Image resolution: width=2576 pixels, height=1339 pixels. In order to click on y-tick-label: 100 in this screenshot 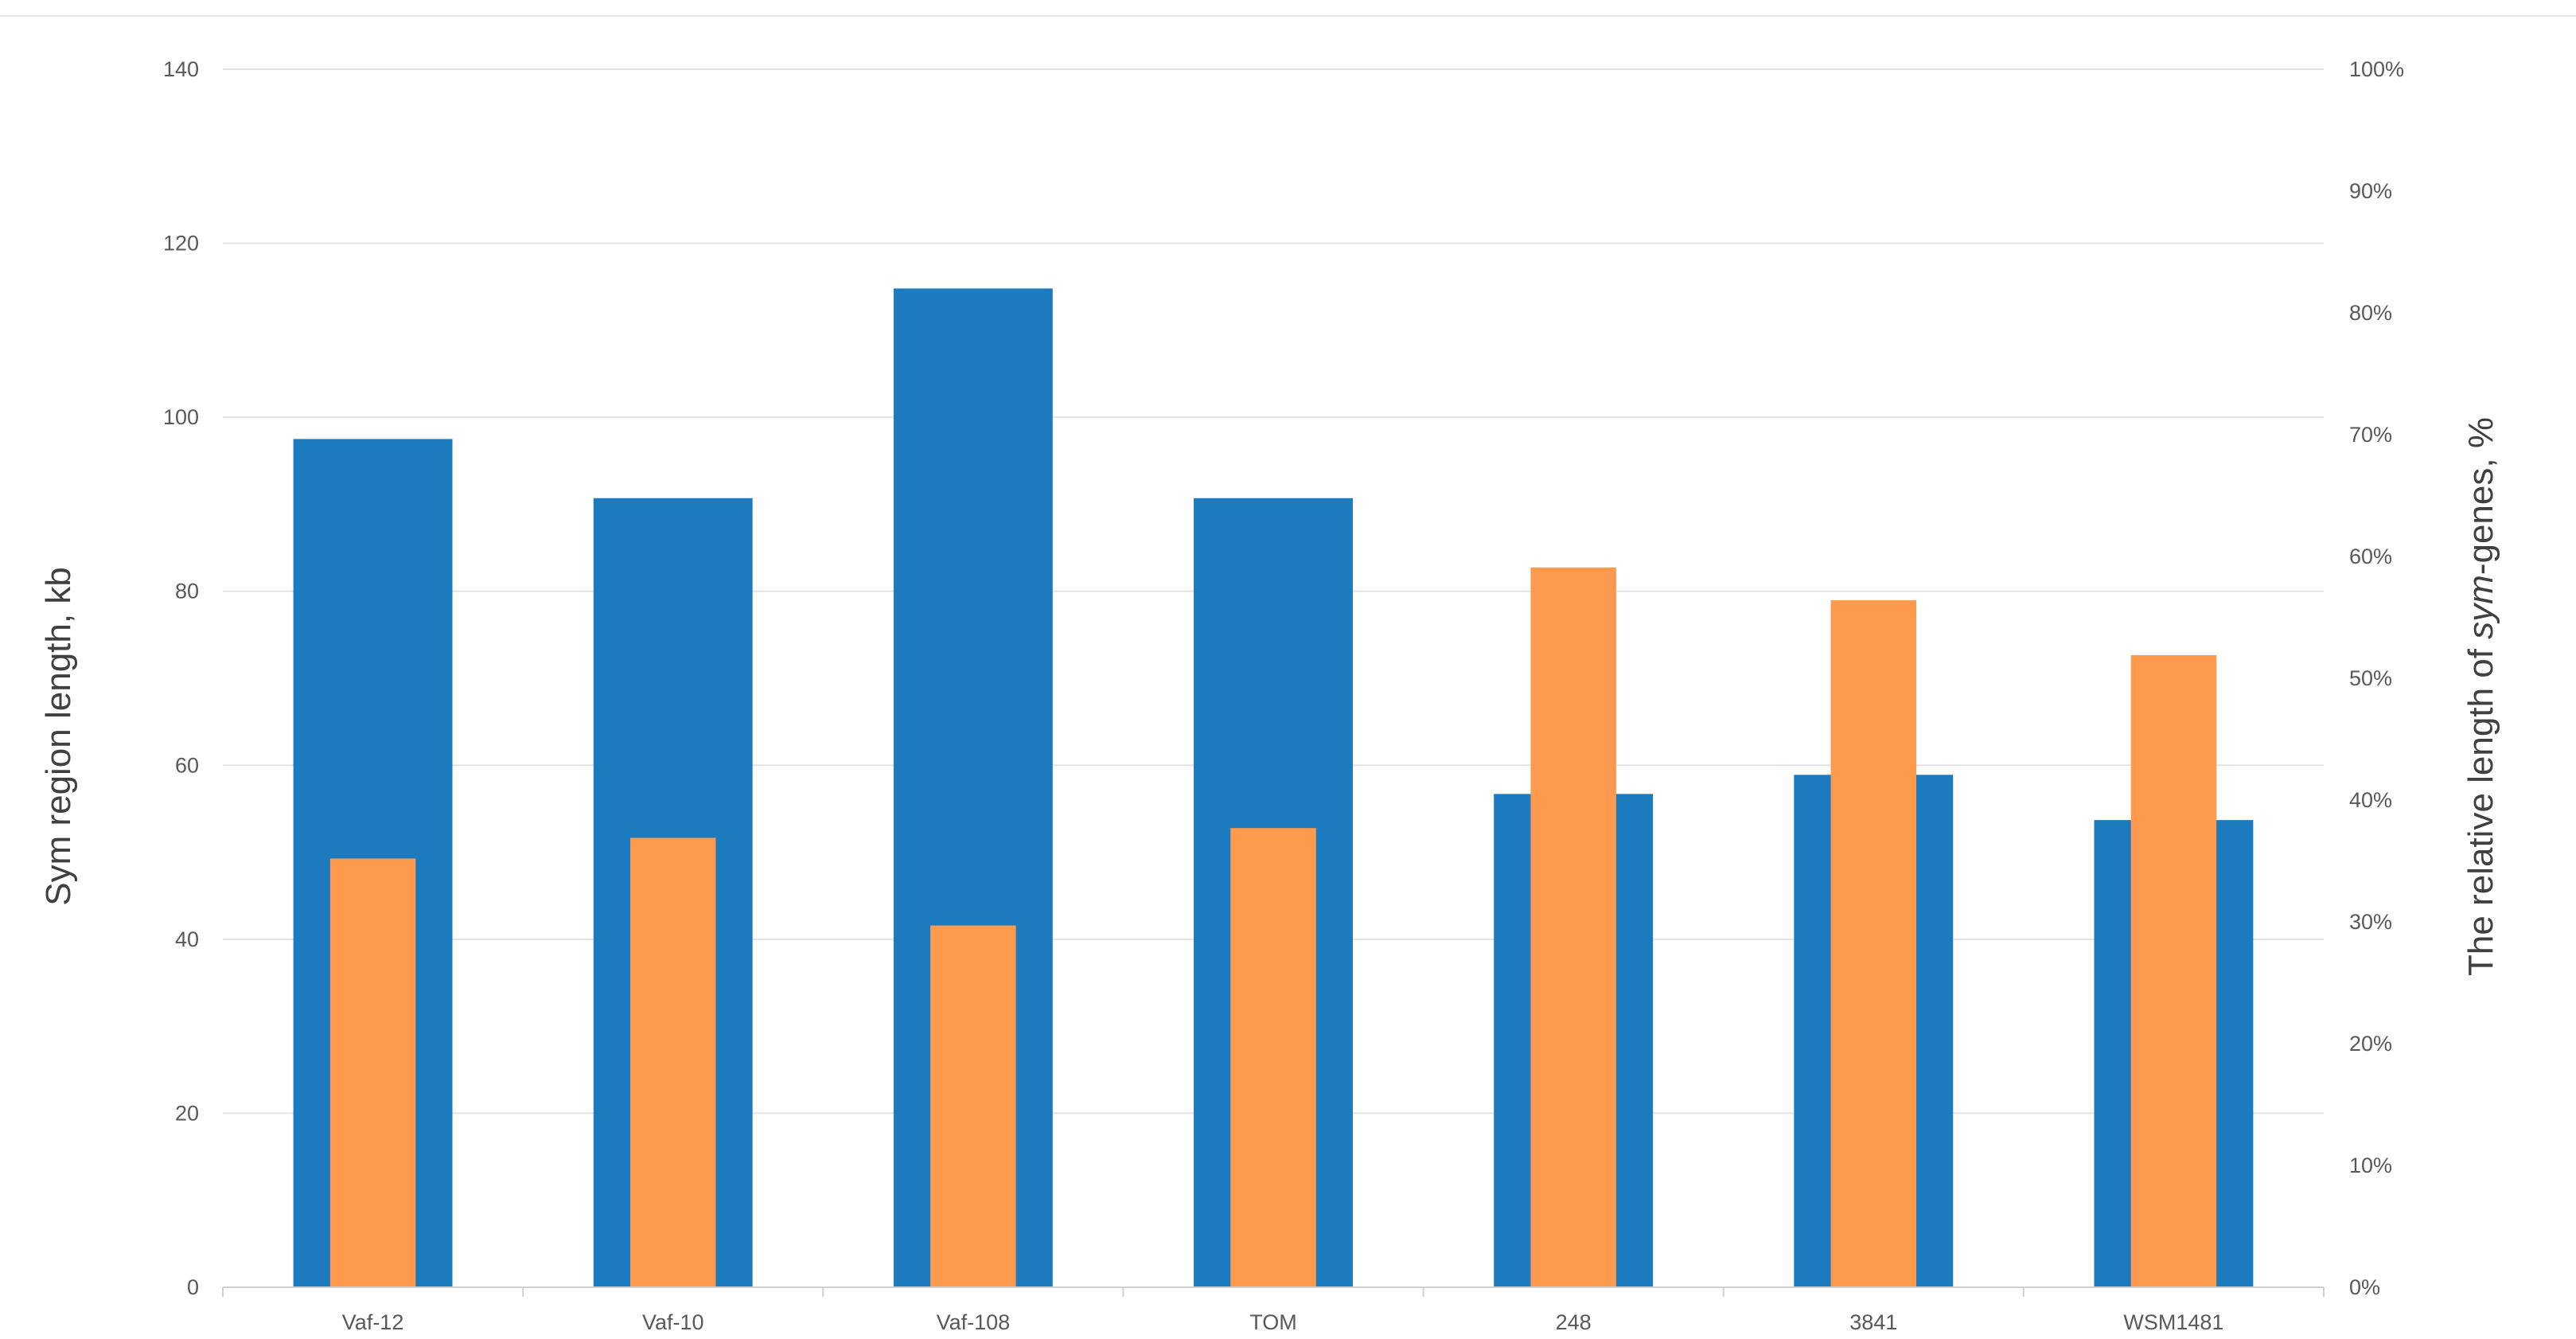, I will do `click(181, 417)`.